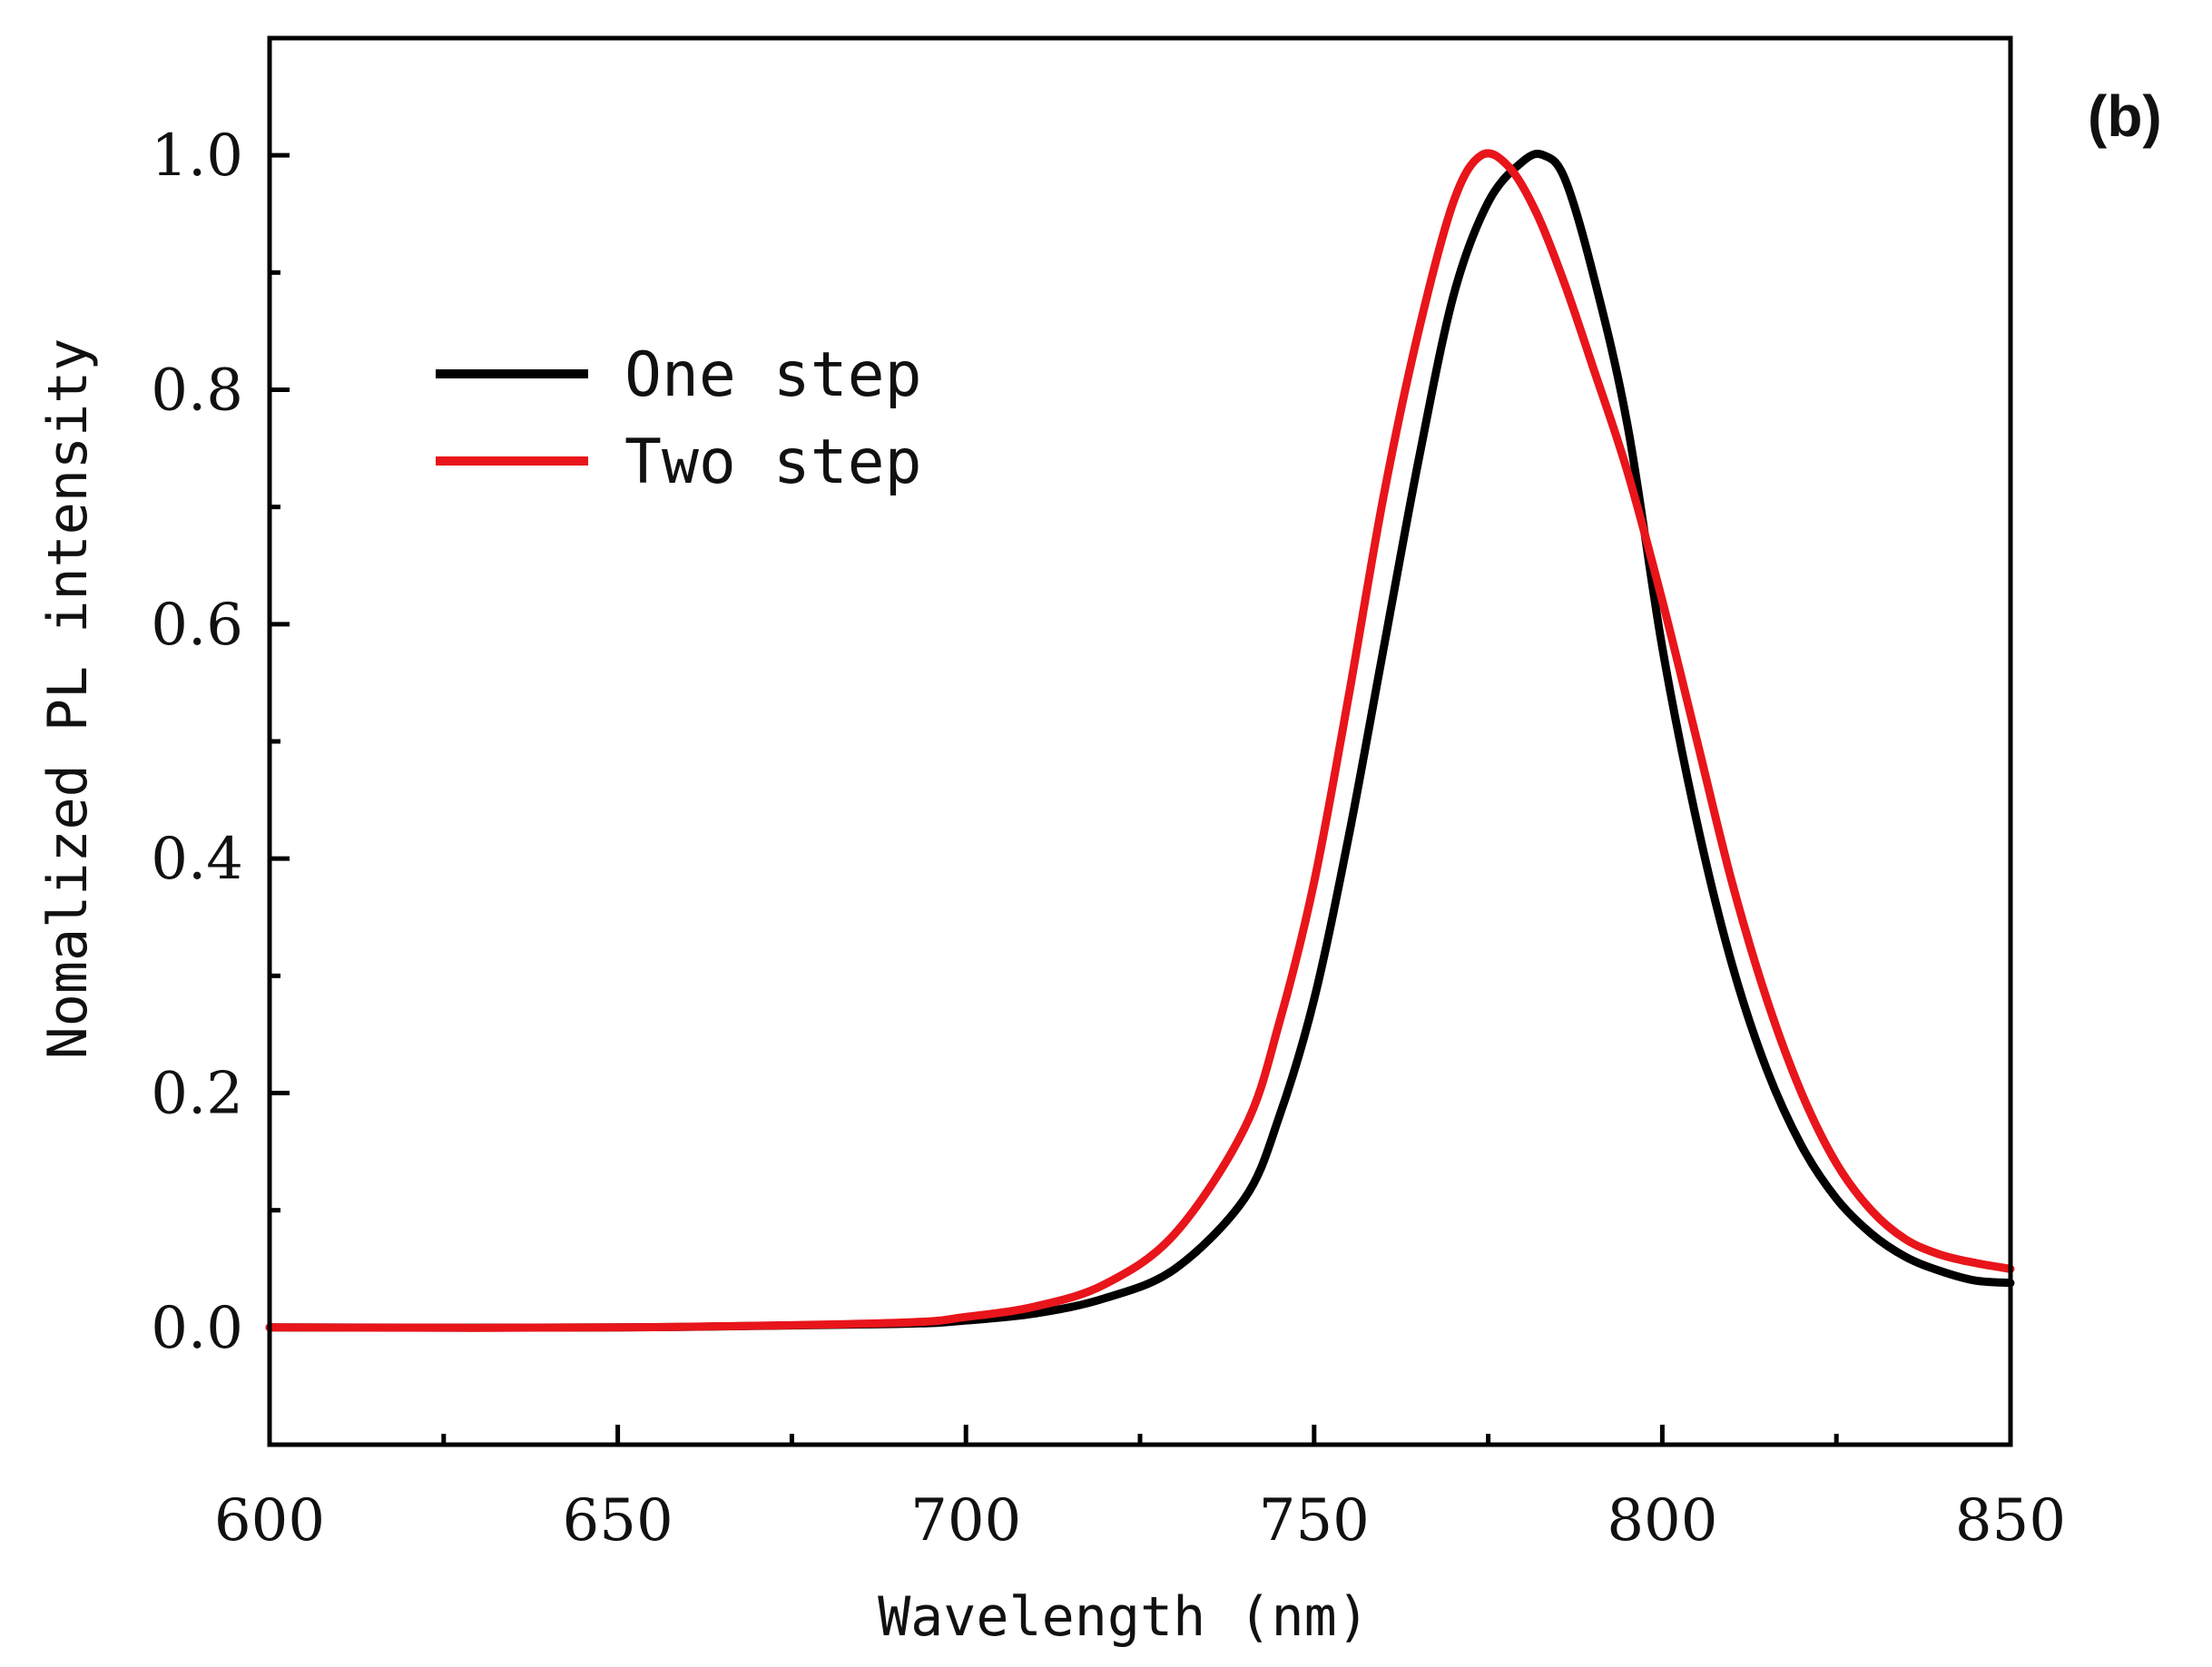  Describe the element at coordinates (1314, 1521) in the screenshot. I see `x-tick-label: 750` at that location.